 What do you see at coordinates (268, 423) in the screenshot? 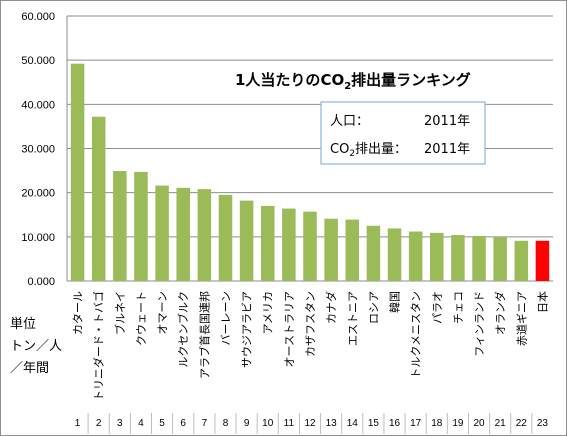
I see `rank-label: 10` at bounding box center [268, 423].